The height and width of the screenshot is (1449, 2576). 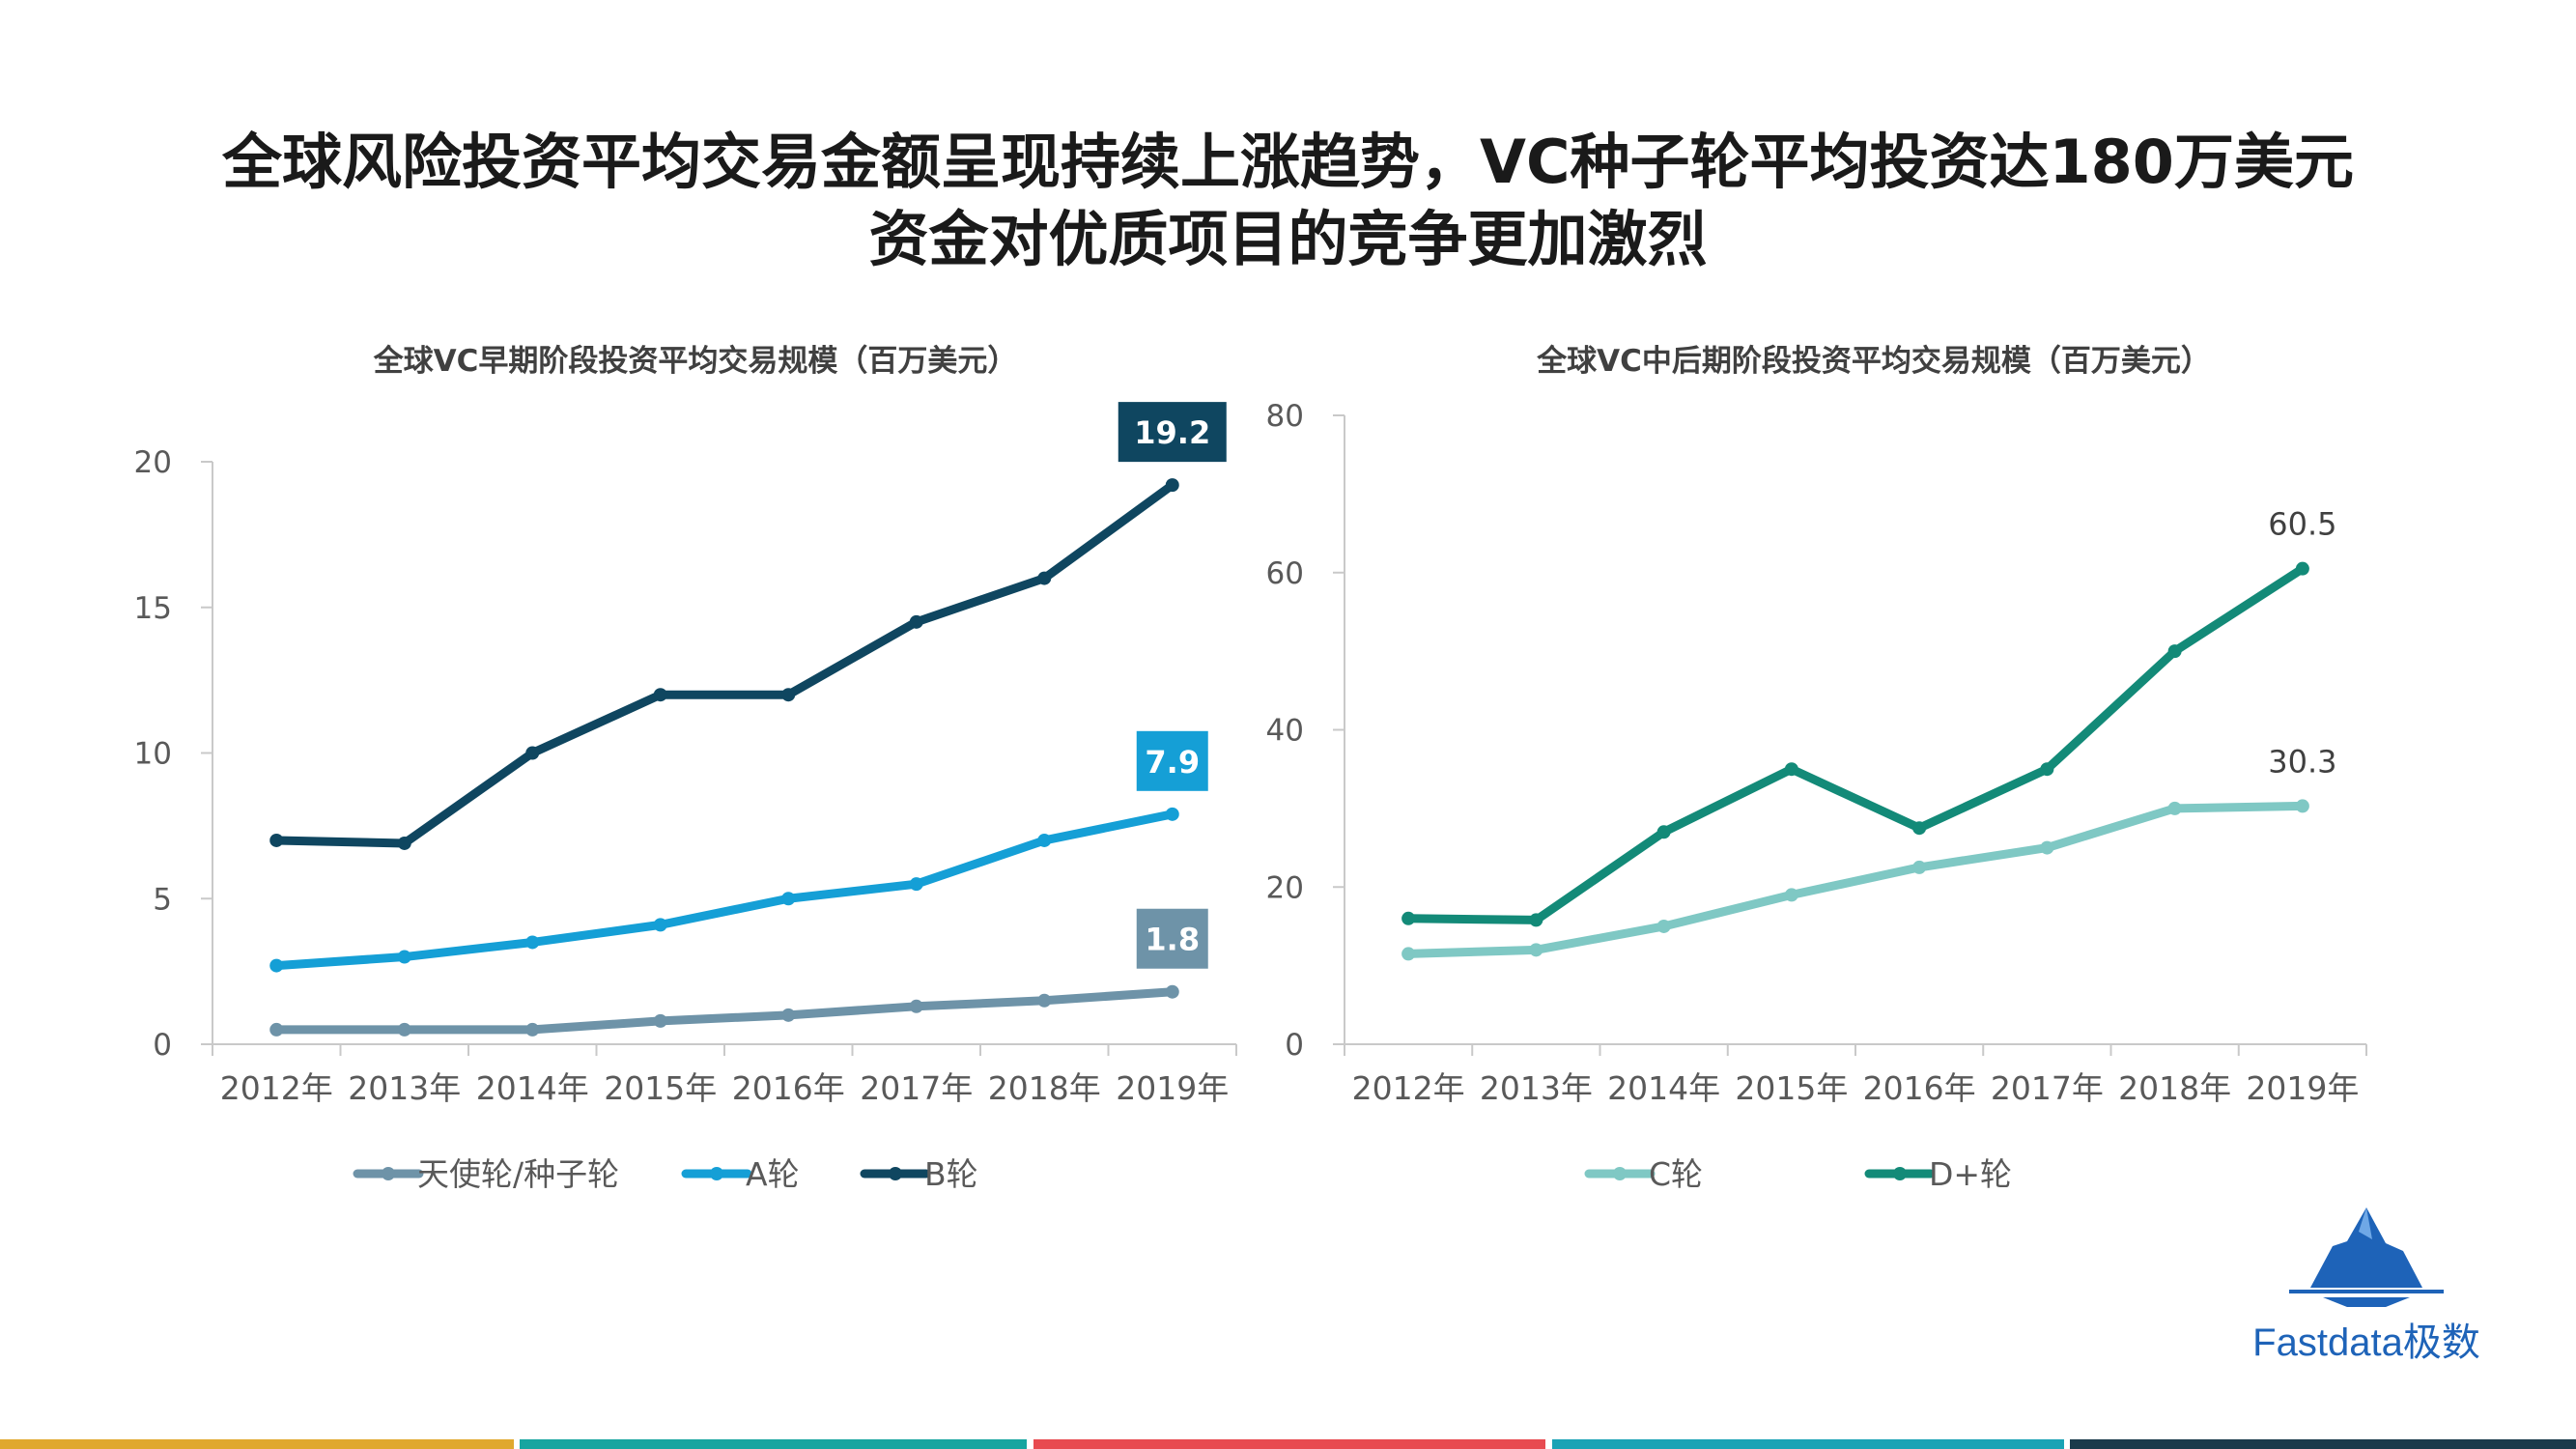 I want to click on headline-line-2: 资金对优质项目的竞争更加激烈, so click(x=1288, y=239).